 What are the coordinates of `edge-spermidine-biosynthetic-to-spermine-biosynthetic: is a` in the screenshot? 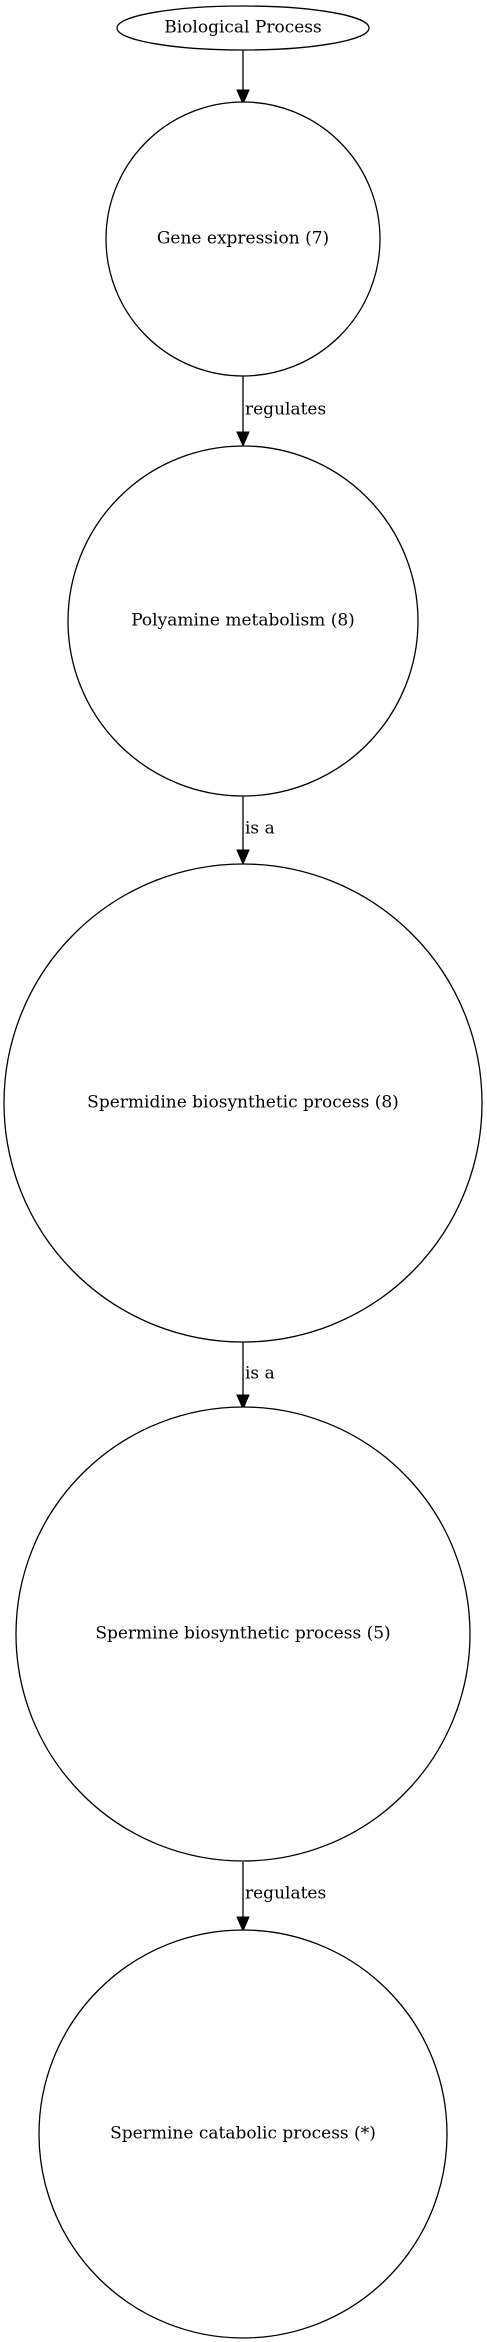 It's located at (255, 1376).